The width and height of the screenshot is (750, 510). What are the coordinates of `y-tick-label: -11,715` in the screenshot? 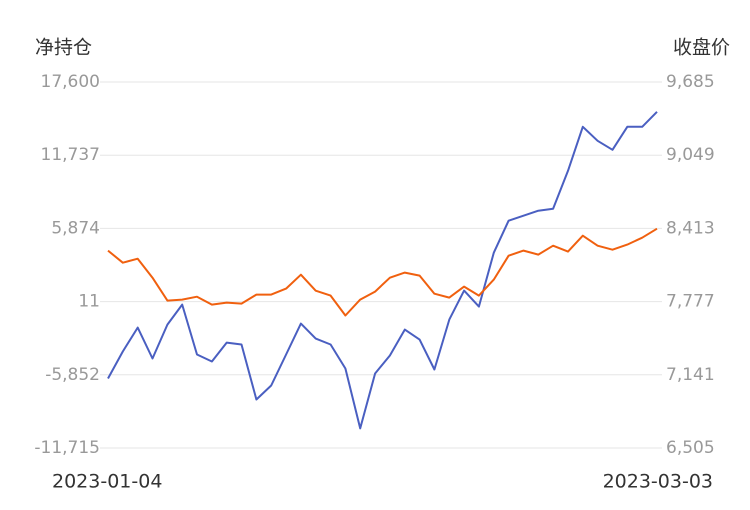 It's located at (67, 448).